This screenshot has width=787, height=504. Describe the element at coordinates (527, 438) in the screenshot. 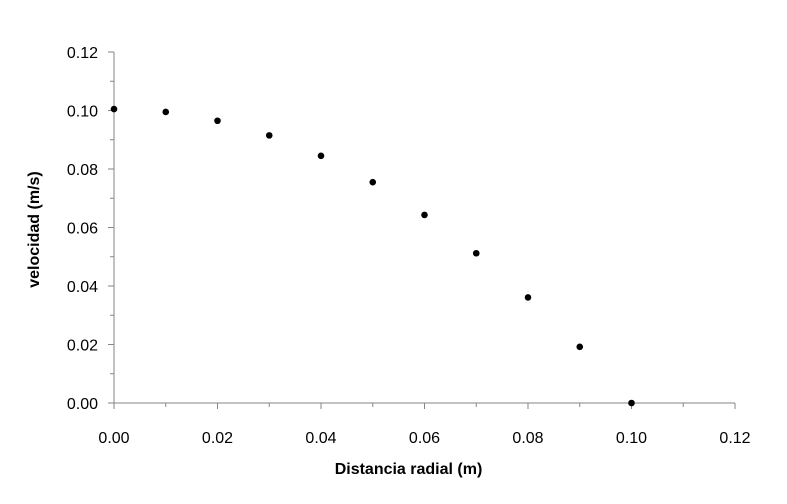

I see `x-tick-label: 0.08` at that location.